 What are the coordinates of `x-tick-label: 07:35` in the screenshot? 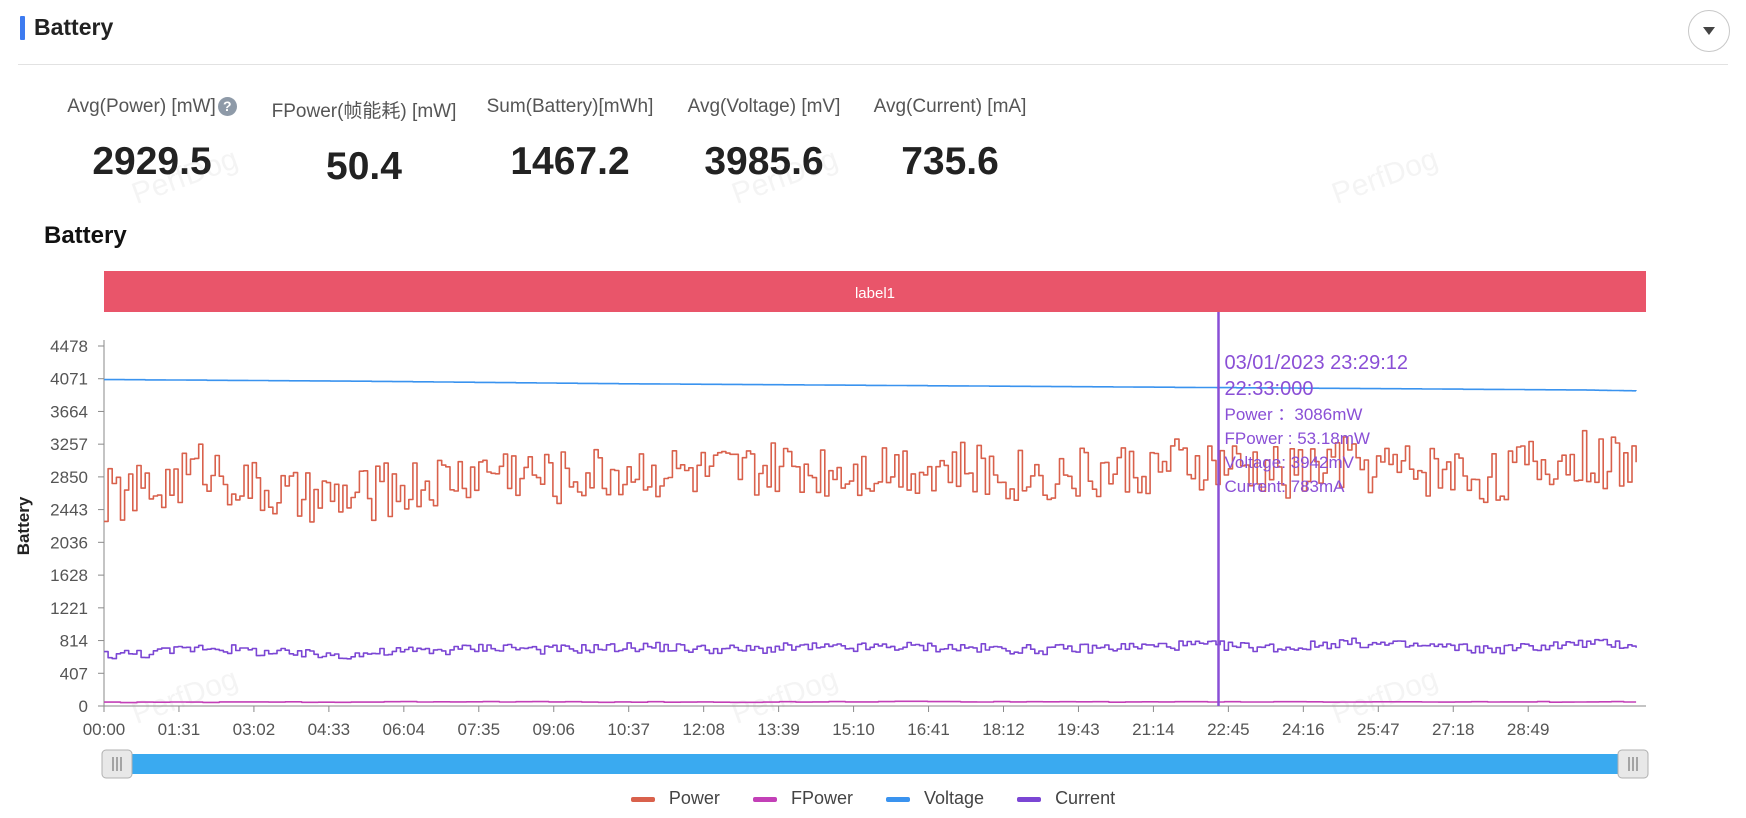 It's located at (479, 729).